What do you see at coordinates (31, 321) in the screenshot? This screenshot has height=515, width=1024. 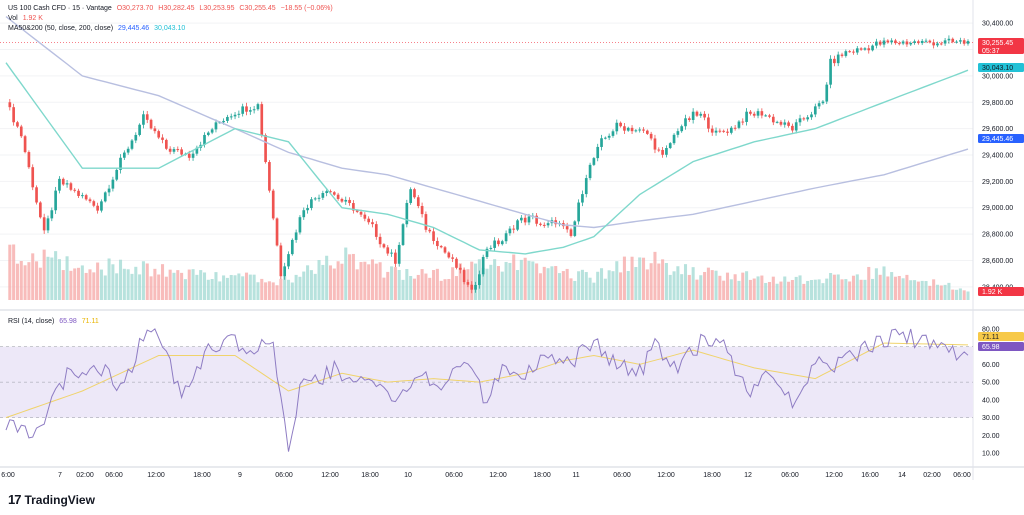 I see `rsi-label: RSI (14, close)` at bounding box center [31, 321].